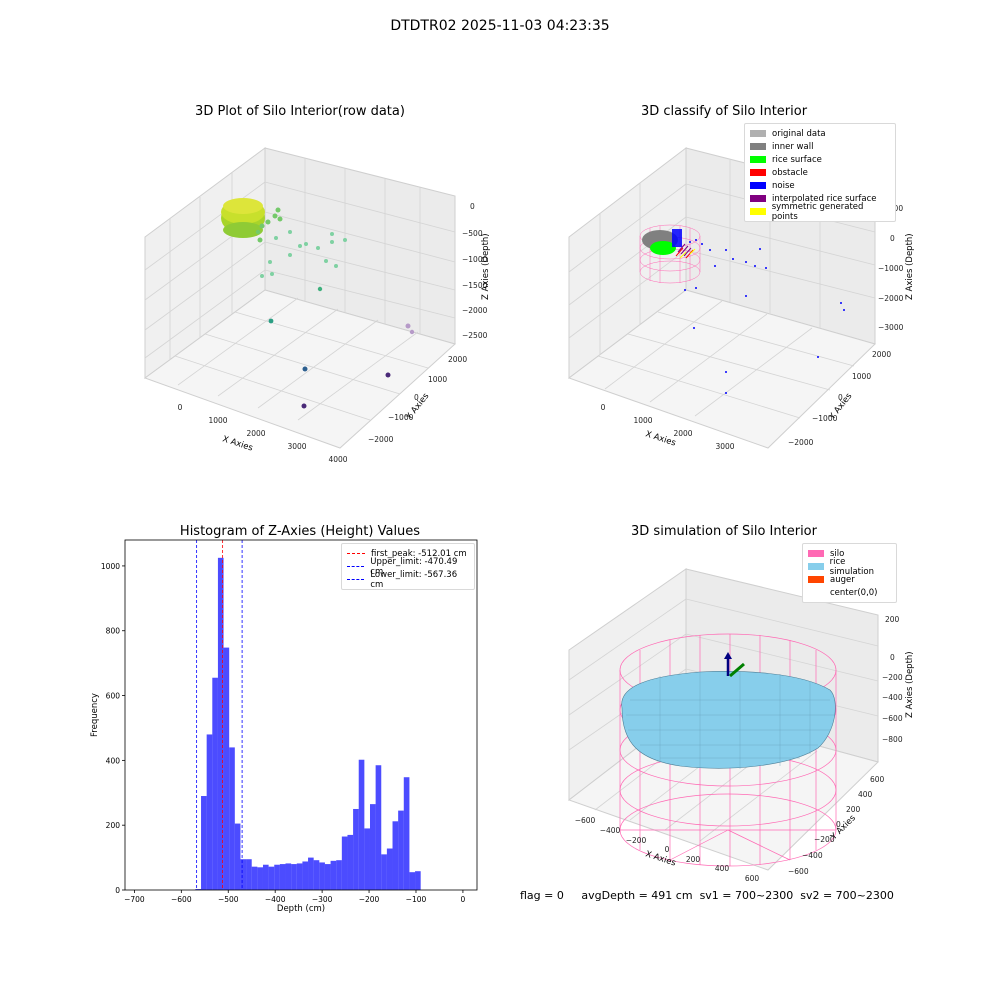  I want to click on legend-swatch-symmetric, so click(758, 211).